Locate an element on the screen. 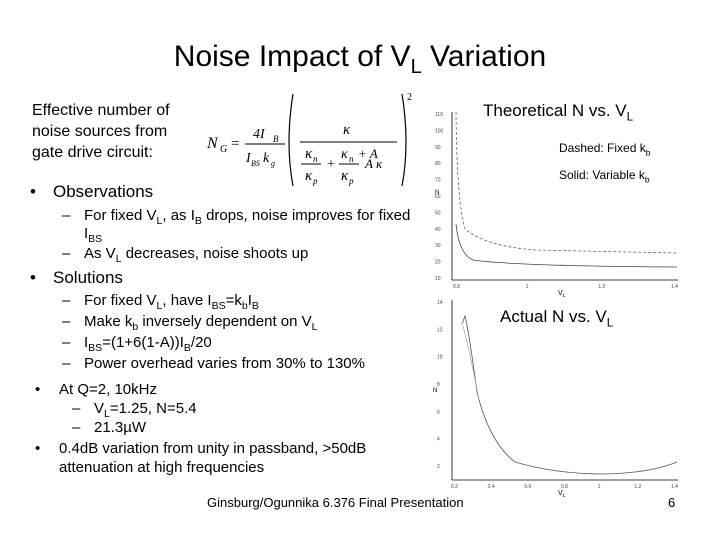 This screenshot has width=720, height=540. eq-den-sub2: g is located at coordinates (273, 163).